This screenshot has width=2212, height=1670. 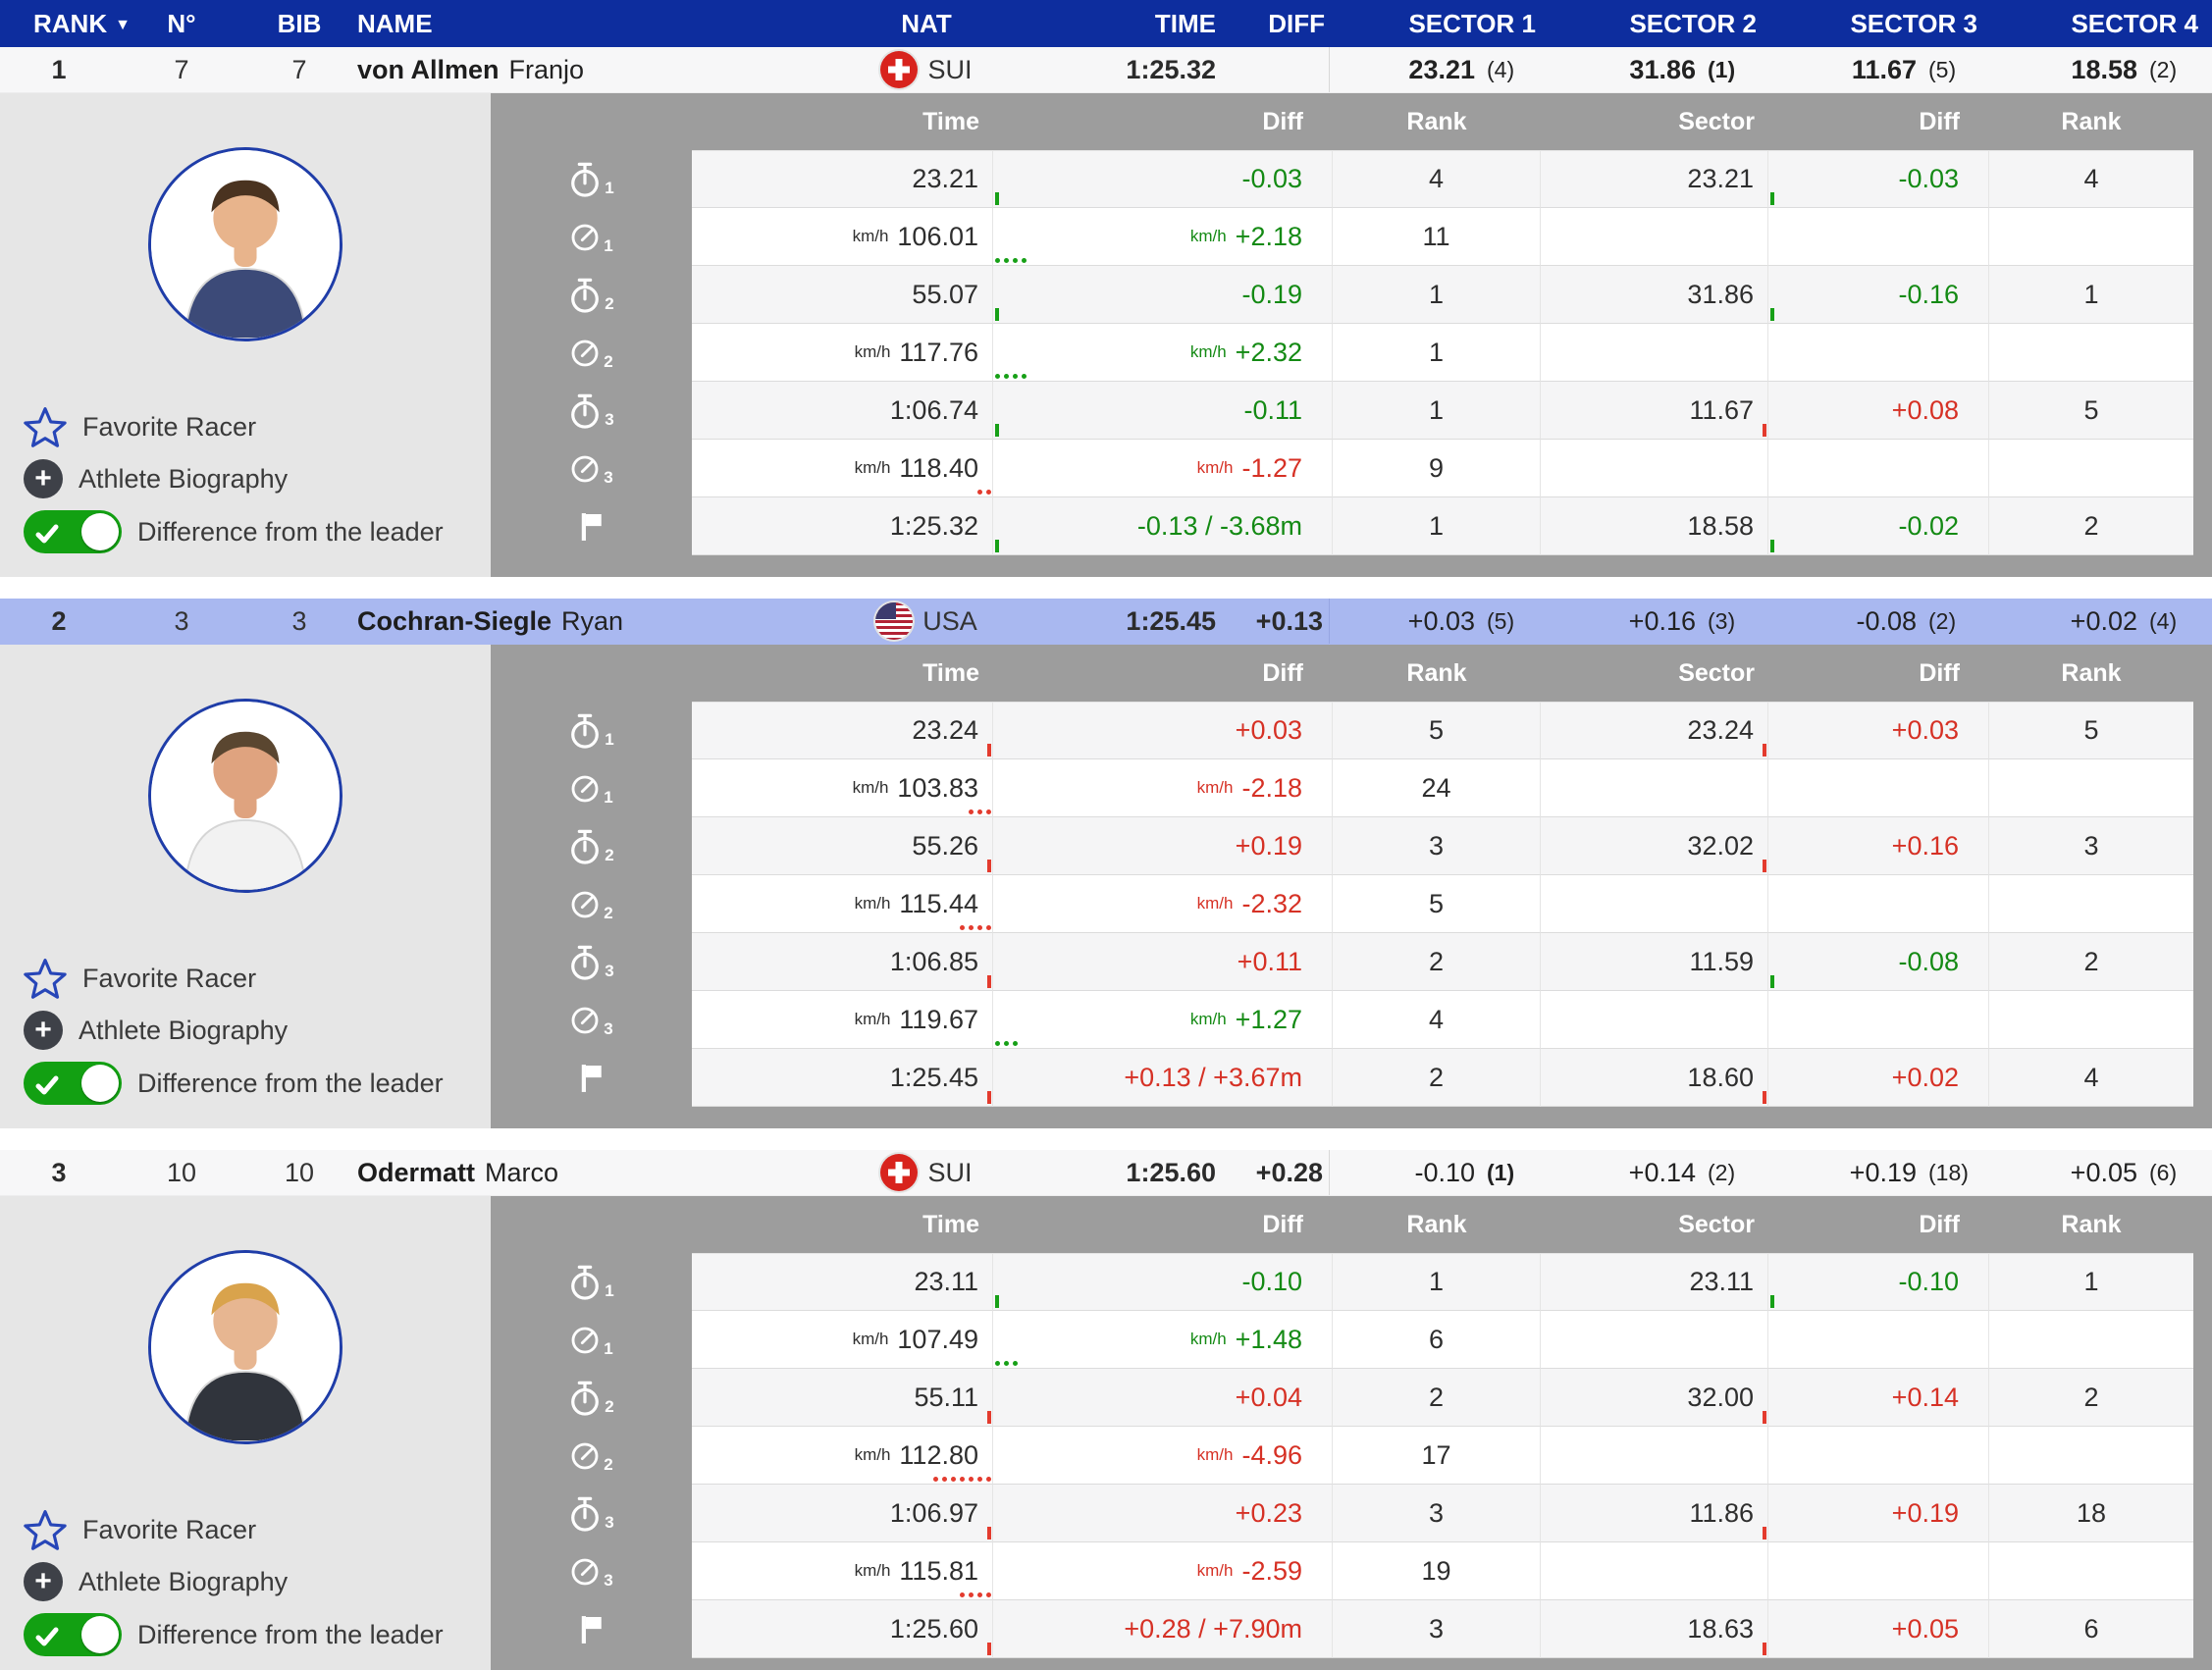 What do you see at coordinates (1722, 620) in the screenshot?
I see `sector-rank: (3)` at bounding box center [1722, 620].